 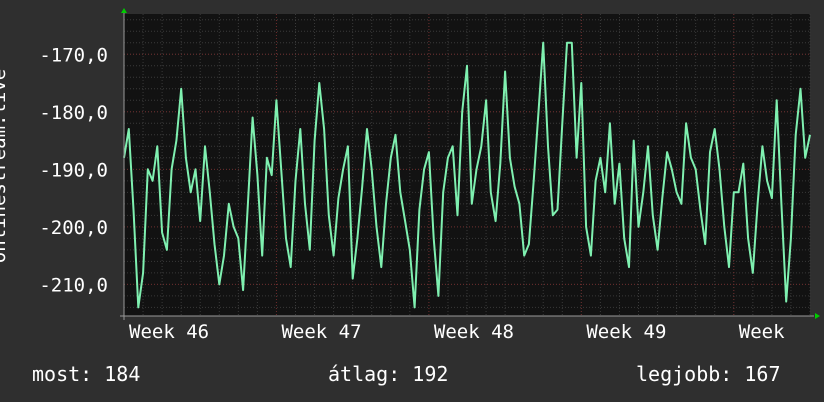 I want to click on y-tick-labels: -170,0 -180,0 -190,0 -200,0 -210,0, so click(x=73, y=170).